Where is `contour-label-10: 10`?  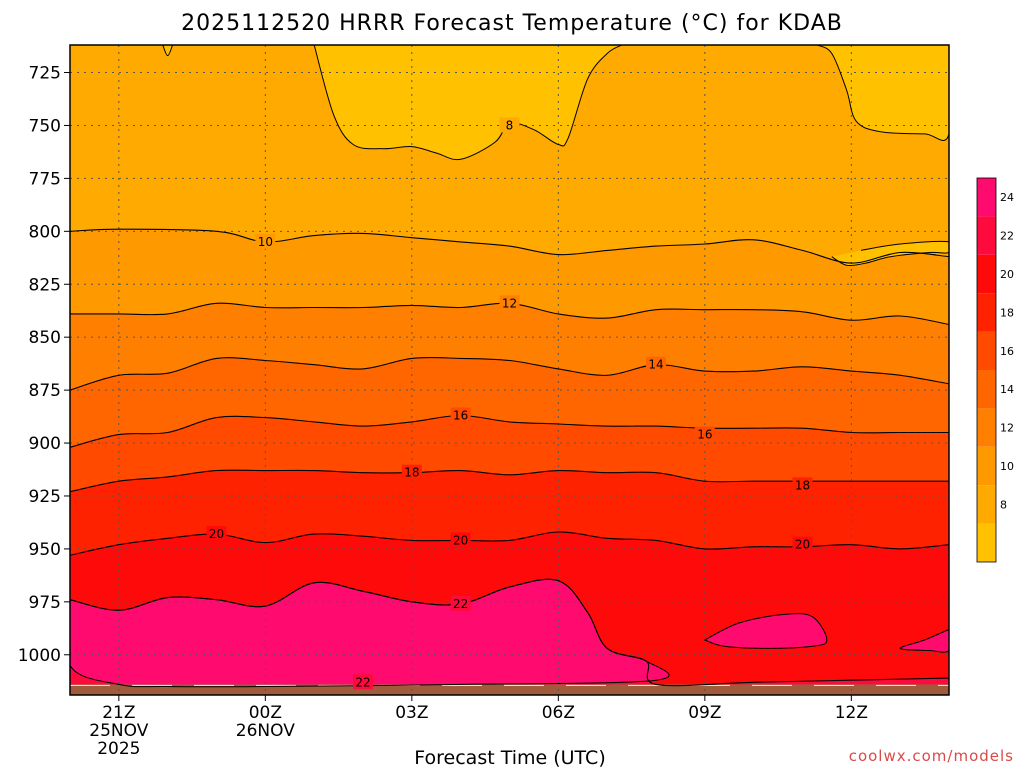
contour-label-10: 10 is located at coordinates (265, 242).